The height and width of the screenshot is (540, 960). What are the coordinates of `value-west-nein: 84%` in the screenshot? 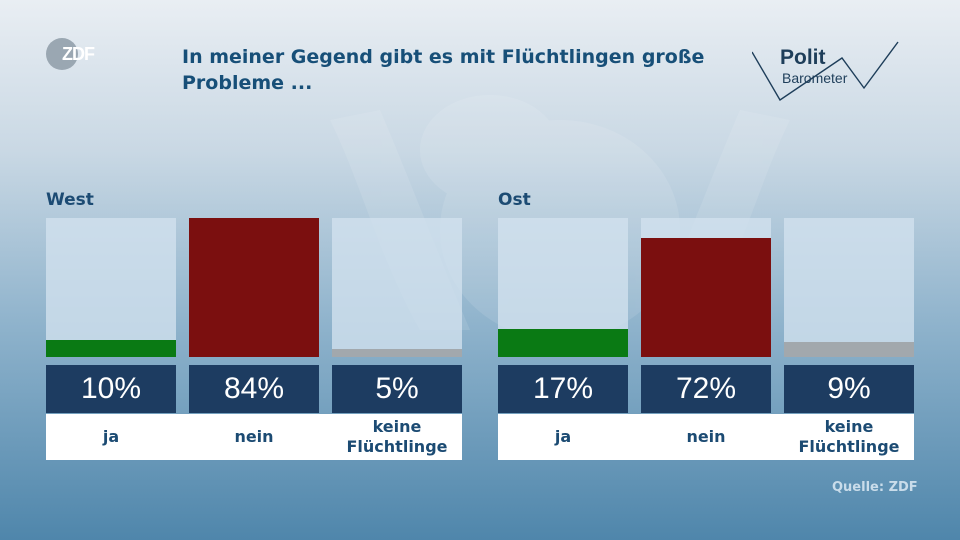 It's located at (254, 389).